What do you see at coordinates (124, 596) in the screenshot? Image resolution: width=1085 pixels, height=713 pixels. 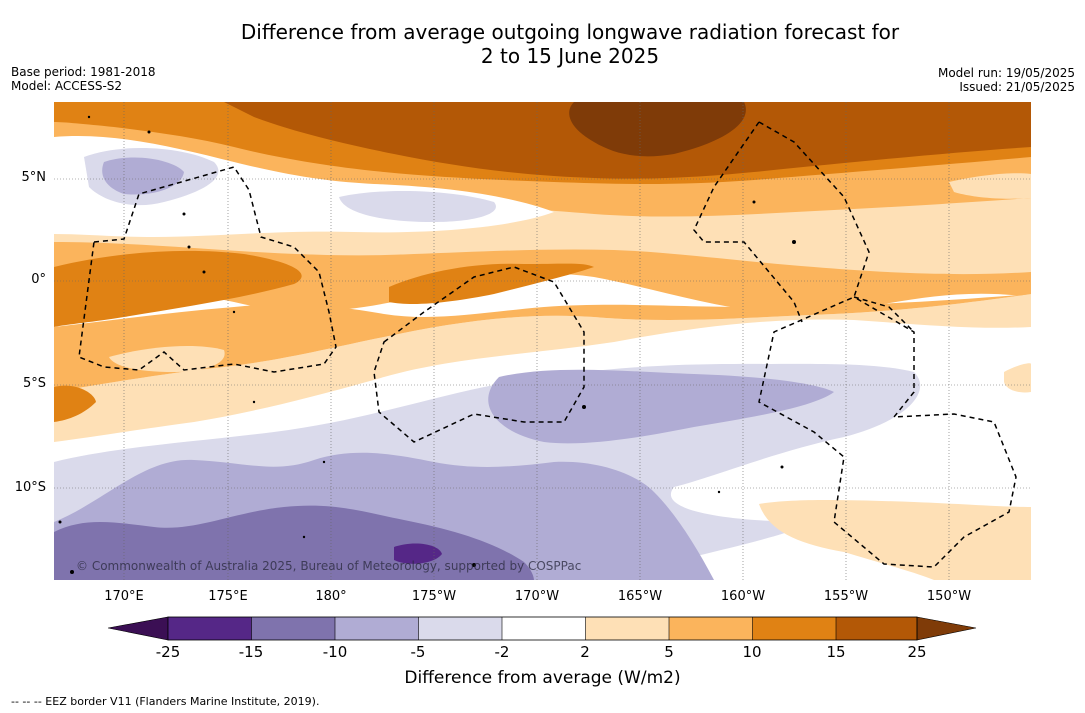 I see `lon-label-170e: 170°E` at bounding box center [124, 596].